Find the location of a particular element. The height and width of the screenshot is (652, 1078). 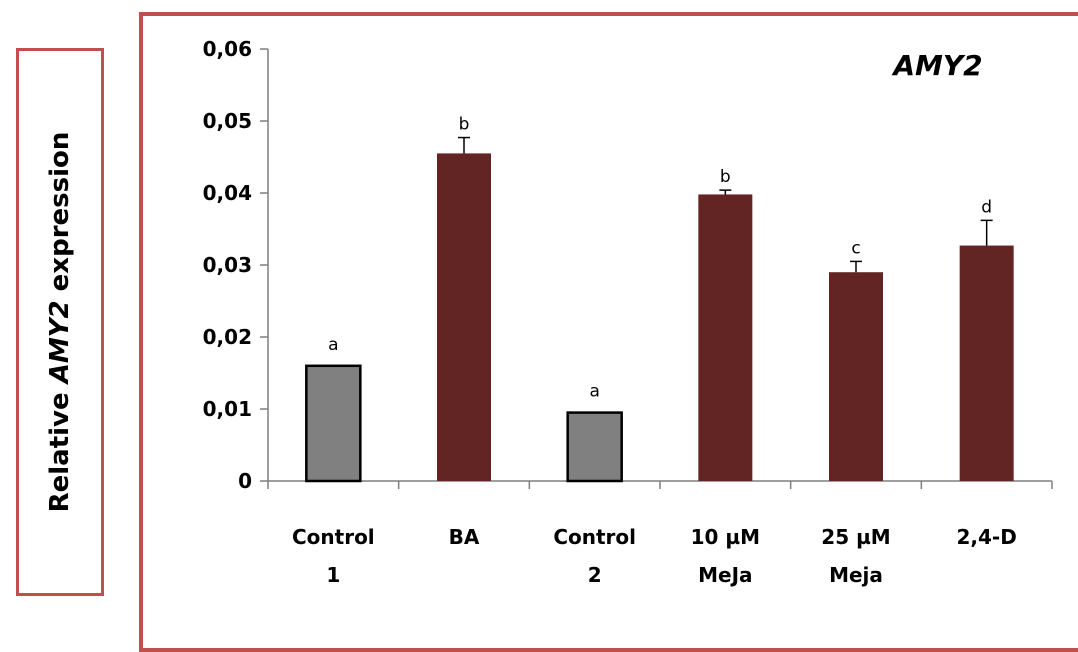

y-axis-label-box: Relative AMY2 expression is located at coordinates (60, 322).